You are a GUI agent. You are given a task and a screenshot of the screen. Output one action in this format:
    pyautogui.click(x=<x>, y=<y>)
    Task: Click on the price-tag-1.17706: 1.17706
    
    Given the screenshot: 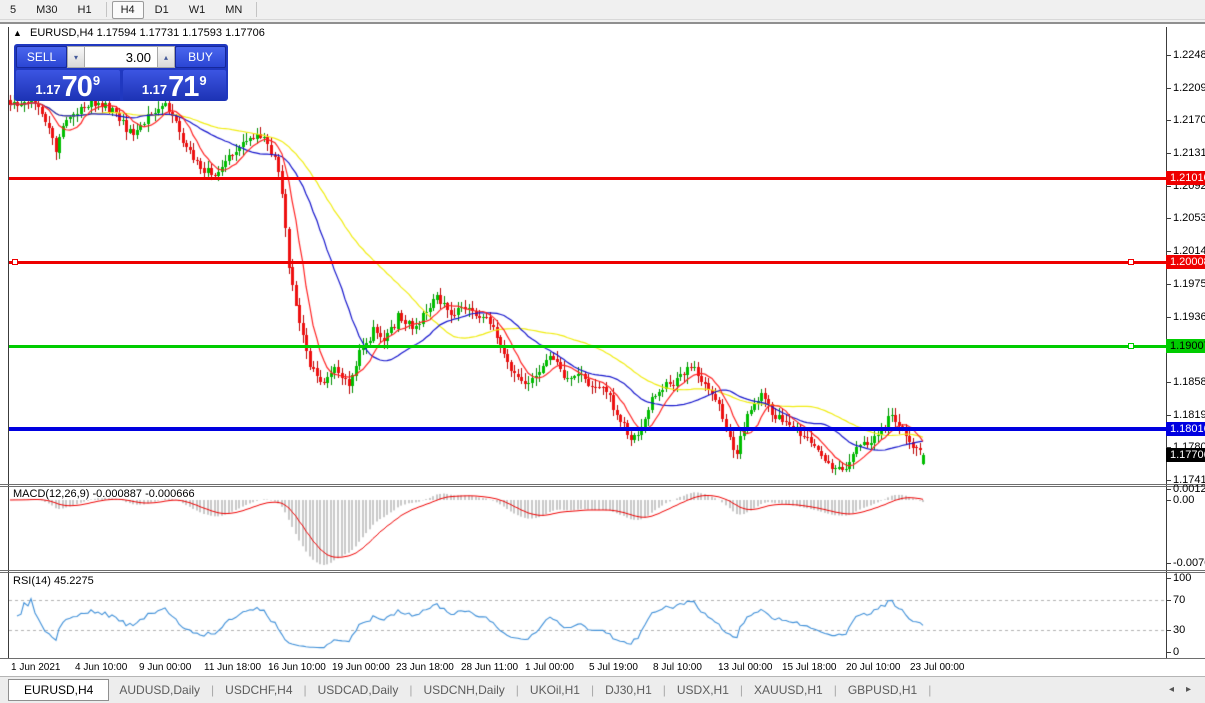 What is the action you would take?
    pyautogui.click(x=1185, y=455)
    